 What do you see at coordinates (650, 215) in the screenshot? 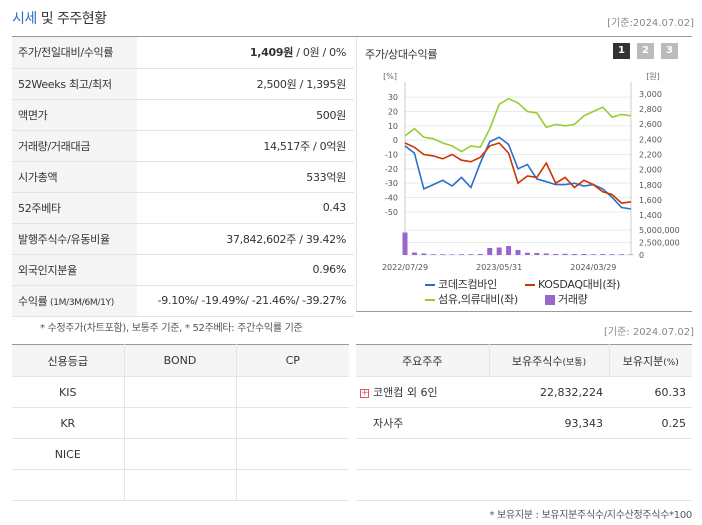
I see `right-tick-label: 1,400` at bounding box center [650, 215].